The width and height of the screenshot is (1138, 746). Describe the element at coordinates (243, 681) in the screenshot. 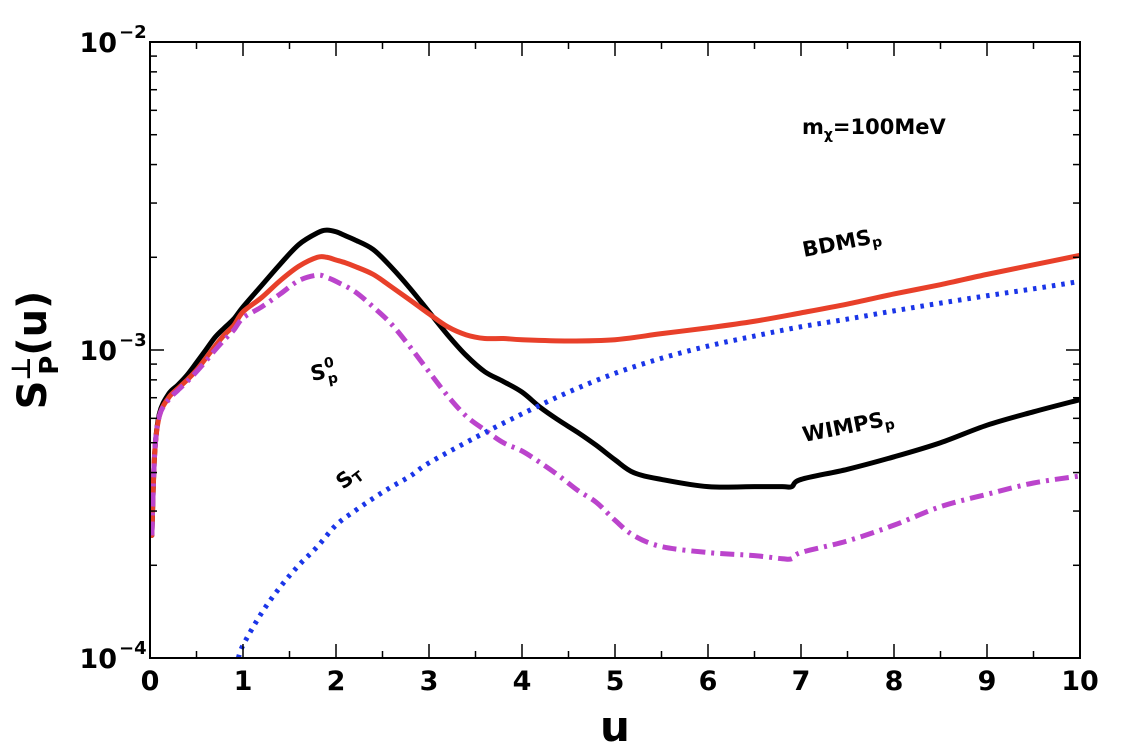

I see `x-tick-label: 1` at that location.